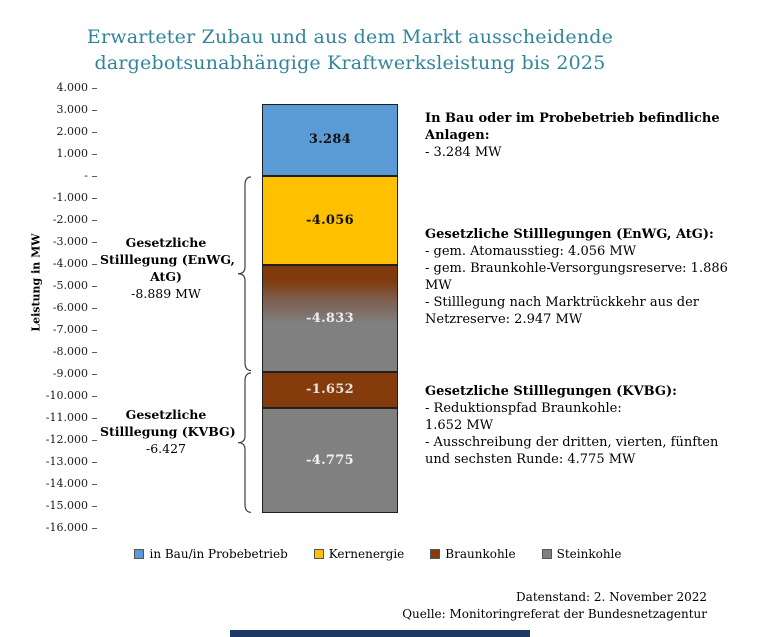  What do you see at coordinates (438, 285) in the screenshot?
I see `right-annotation-line: MW` at bounding box center [438, 285].